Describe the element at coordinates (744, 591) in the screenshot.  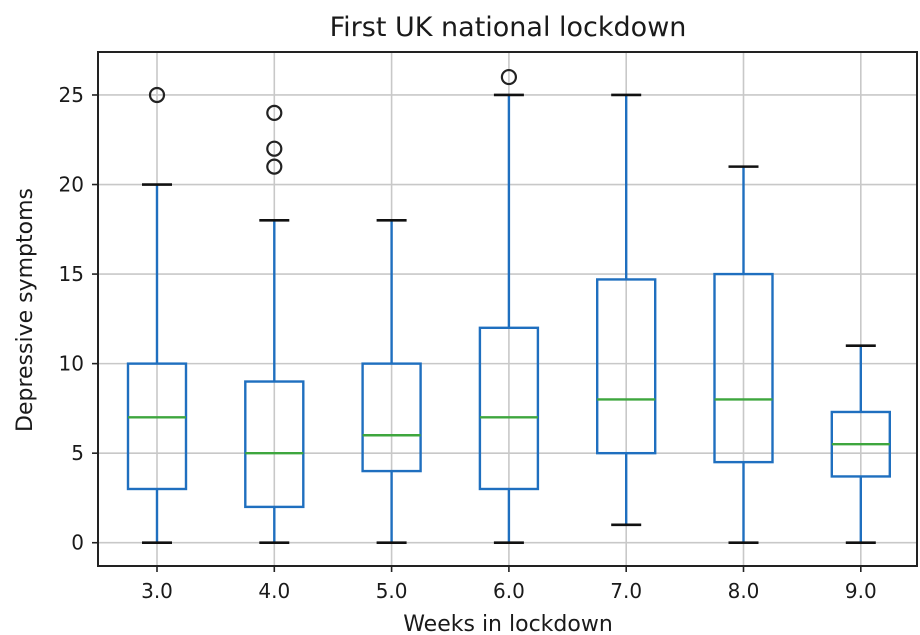
I see `x-tick-label: 8.0` at that location.